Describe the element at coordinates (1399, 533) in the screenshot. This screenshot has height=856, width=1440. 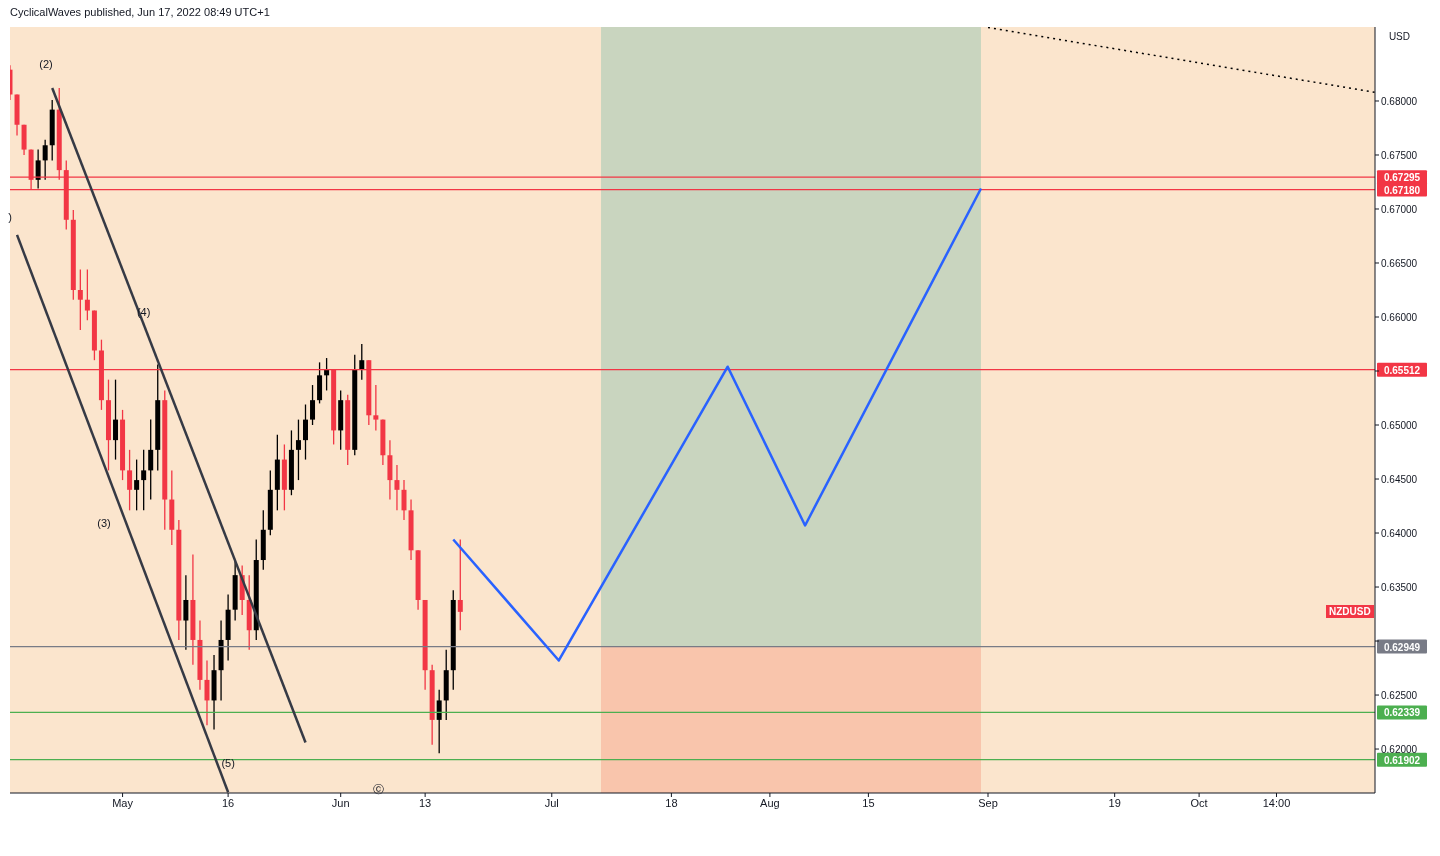
I see `y-tick-label: 0.64000` at that location.